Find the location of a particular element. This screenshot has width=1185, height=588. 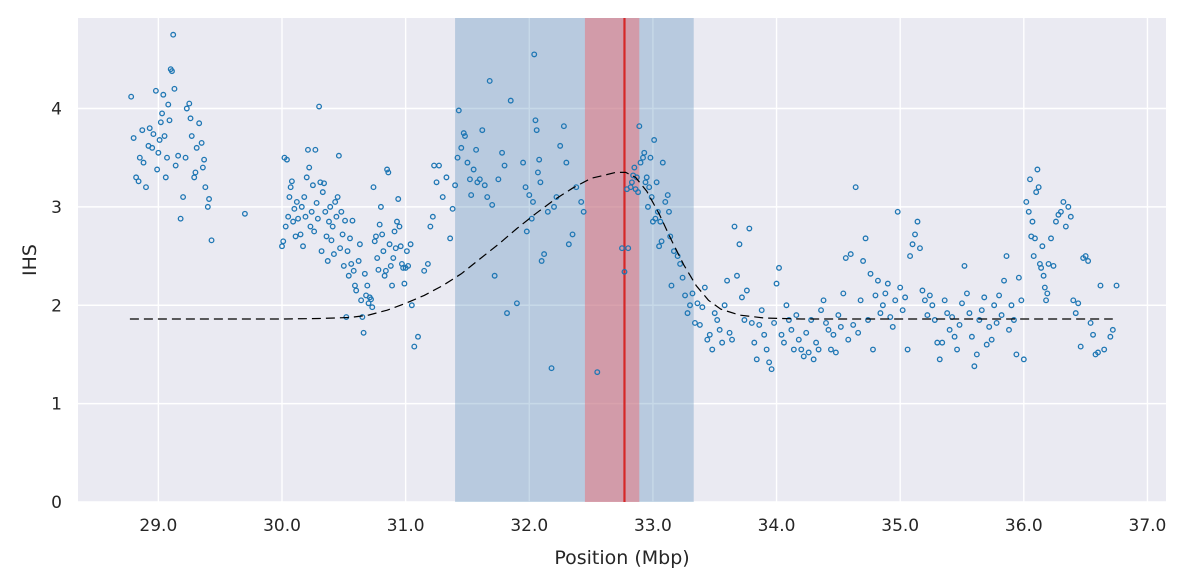

x-tick-labels: 29.0 30.0 31.0 32.0 33.0 34.0 35.0 36.0 37.0 is located at coordinates (652, 526).